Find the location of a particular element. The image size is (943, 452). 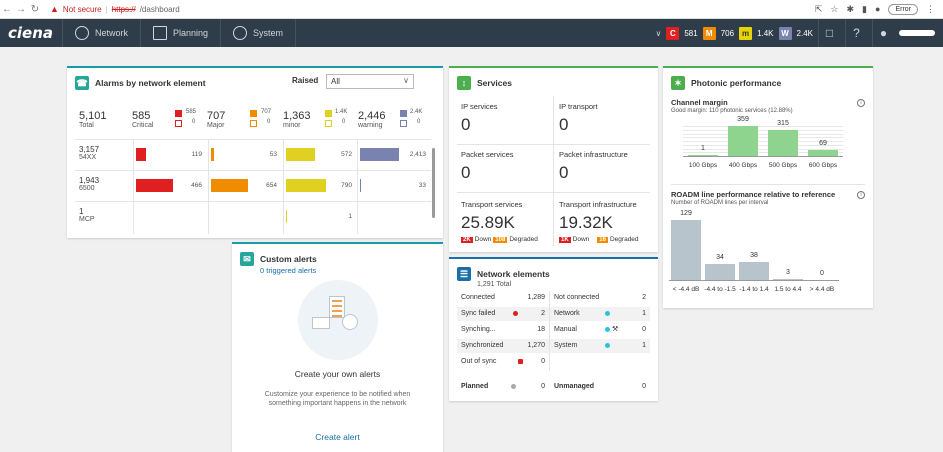

error-button: Error is located at coordinates (903, 9).